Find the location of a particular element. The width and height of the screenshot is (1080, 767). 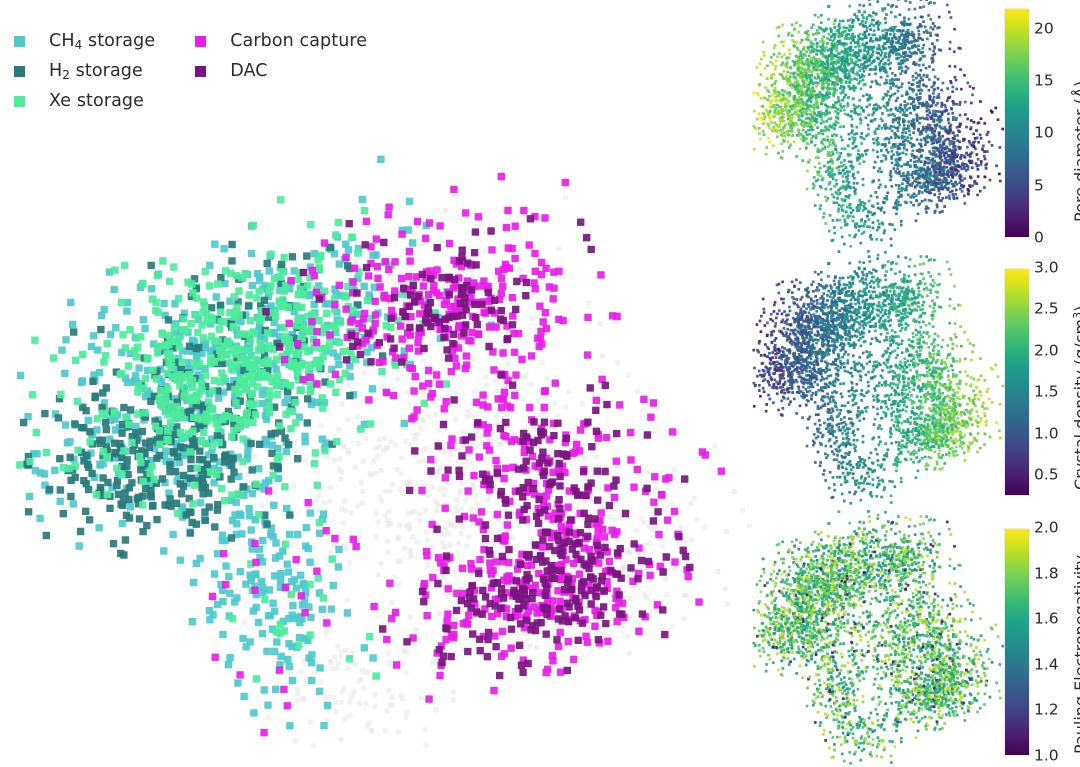

legend-swatch-carbon-capture is located at coordinates (201, 41).